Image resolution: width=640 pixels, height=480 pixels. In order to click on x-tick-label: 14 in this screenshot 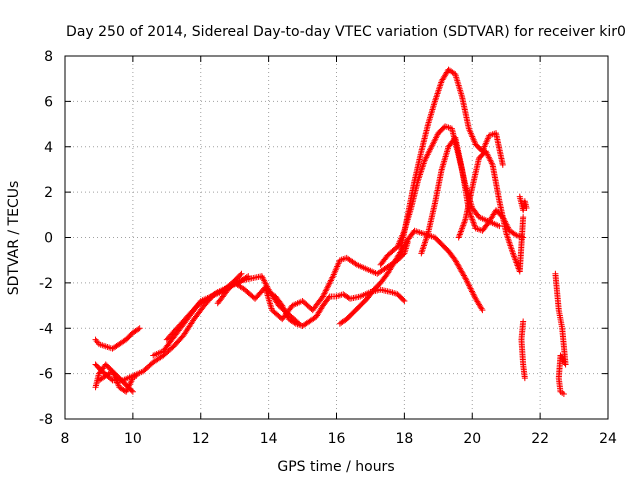, I will do `click(269, 439)`.